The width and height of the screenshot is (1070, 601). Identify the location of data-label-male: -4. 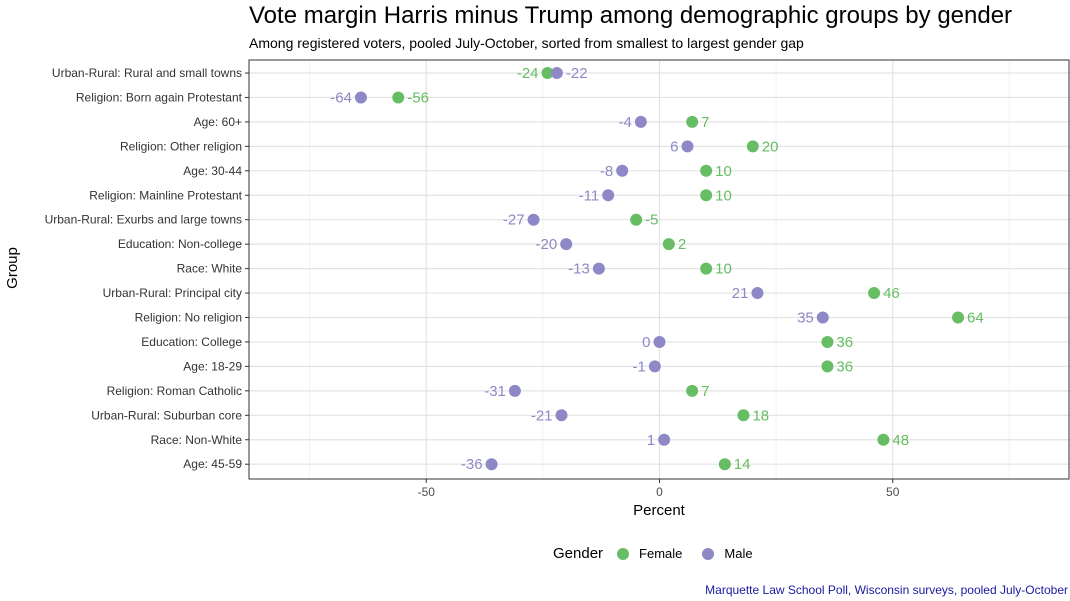
(624, 122).